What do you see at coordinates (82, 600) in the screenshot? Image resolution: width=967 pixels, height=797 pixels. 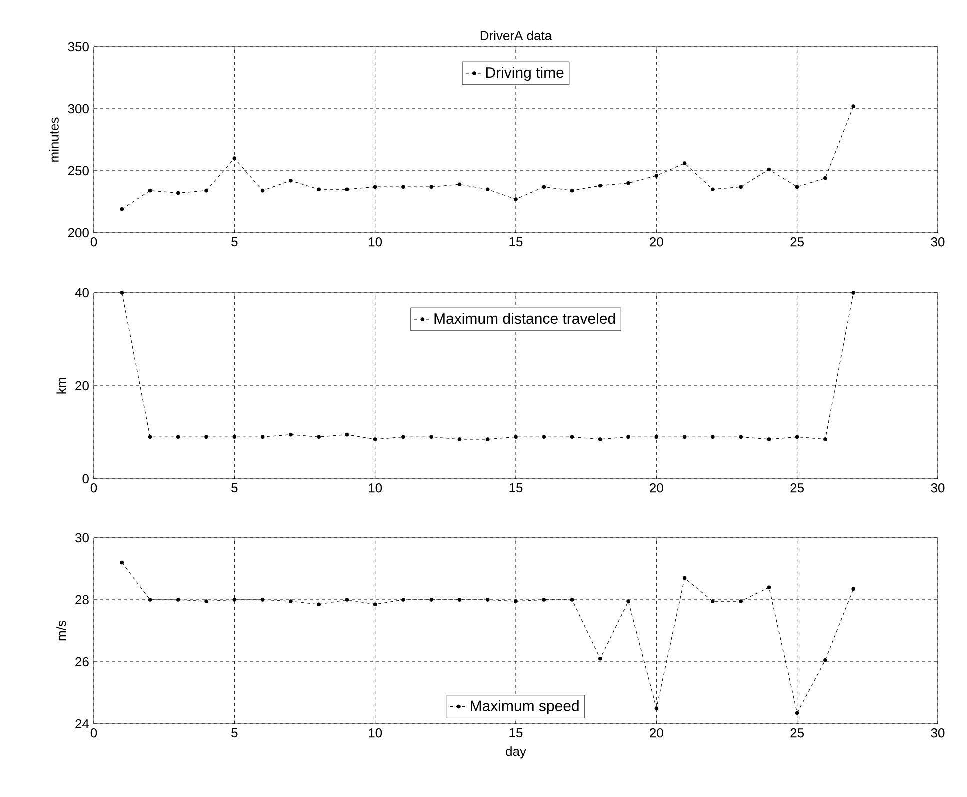 I see `y-tick-label: 28` at bounding box center [82, 600].